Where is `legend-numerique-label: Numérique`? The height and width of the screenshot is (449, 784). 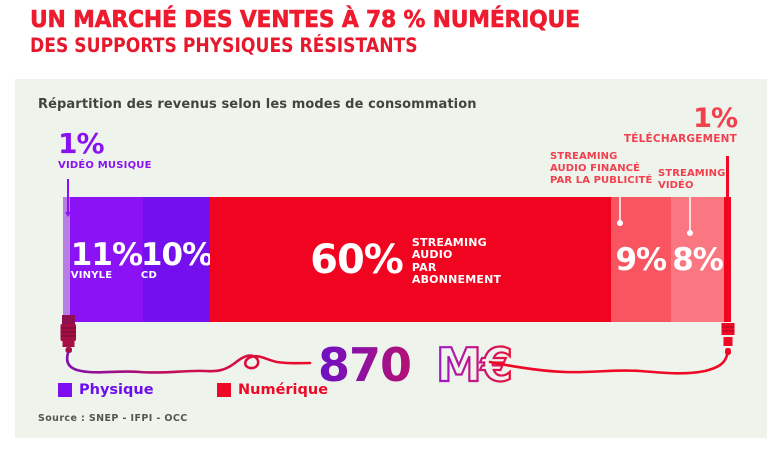
legend-numerique-label: Numérique is located at coordinates (283, 390).